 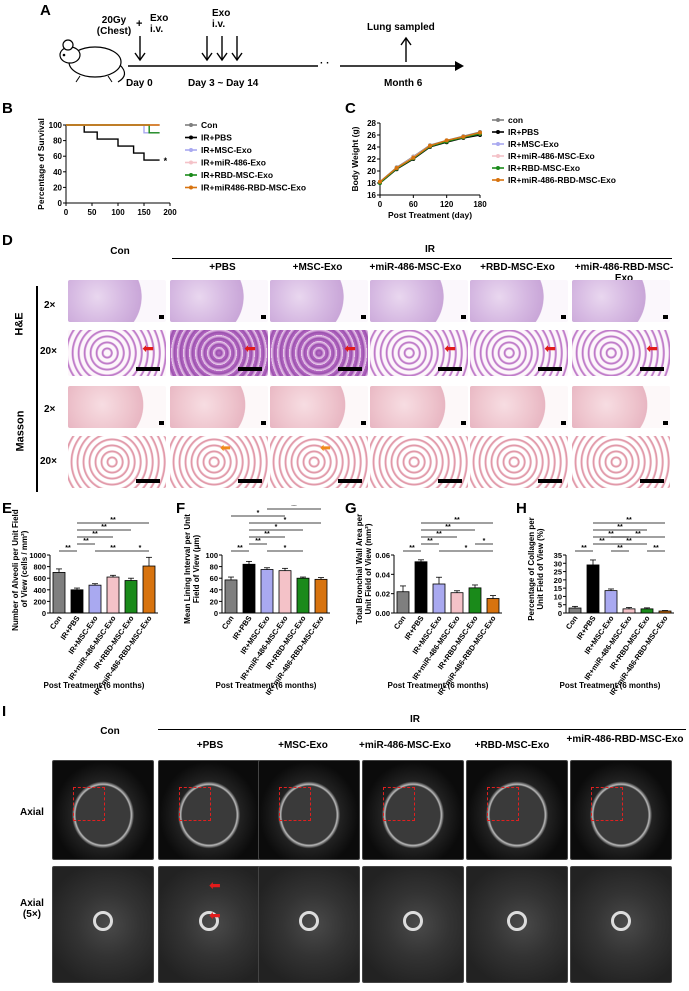 What do you see at coordinates (20, 431) in the screenshot?
I see `d-stain-masson: Masson` at bounding box center [20, 431].